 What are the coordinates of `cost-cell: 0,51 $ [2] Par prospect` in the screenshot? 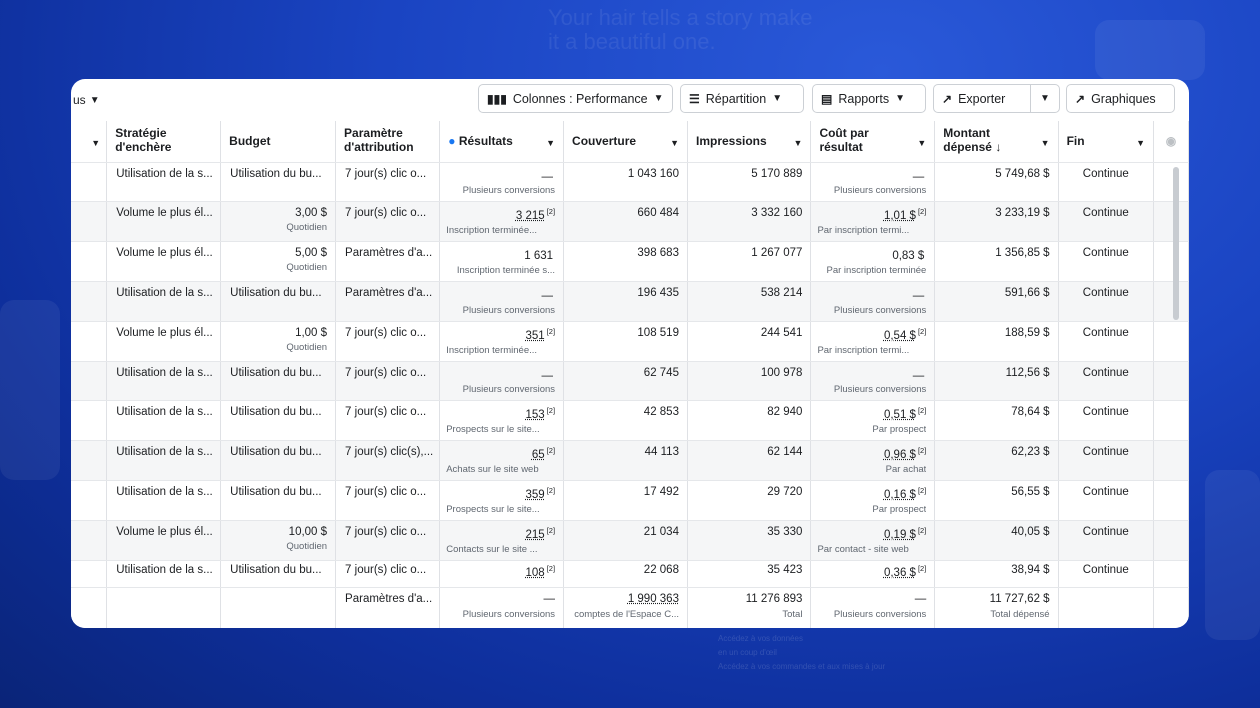 It's located at (873, 421).